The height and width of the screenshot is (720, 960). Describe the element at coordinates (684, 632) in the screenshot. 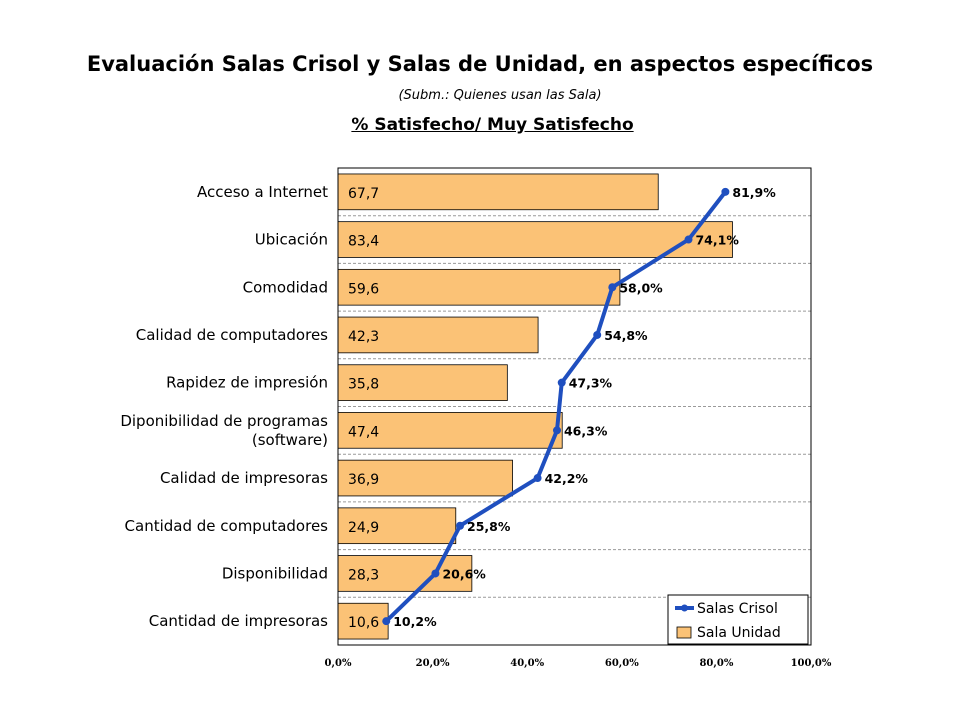

I see `legend-bar-swatch` at that location.